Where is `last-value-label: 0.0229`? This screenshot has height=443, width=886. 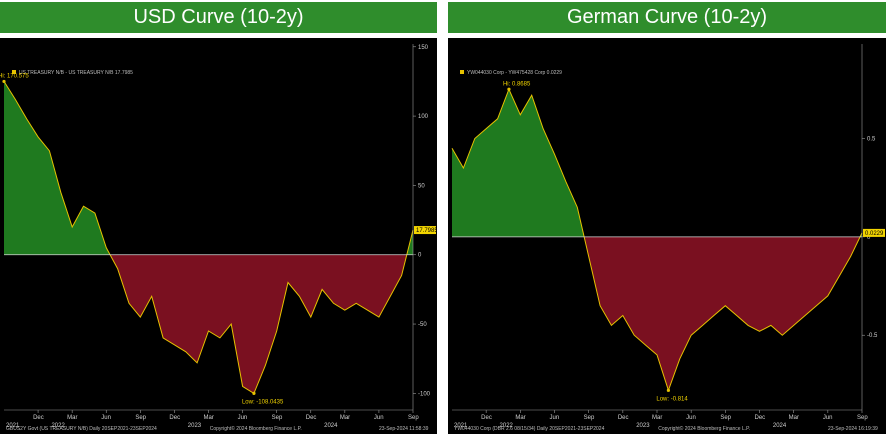
last-value-label: 0.0229 is located at coordinates (874, 234).